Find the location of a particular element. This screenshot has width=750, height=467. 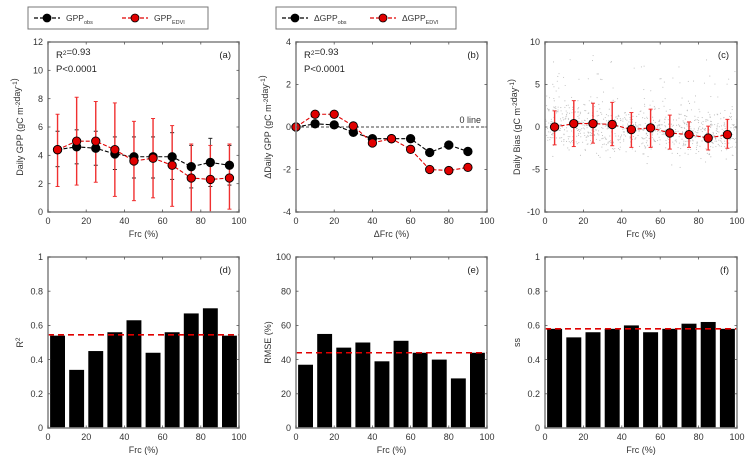

x-tick-label: 100 is located at coordinates (486, 221).